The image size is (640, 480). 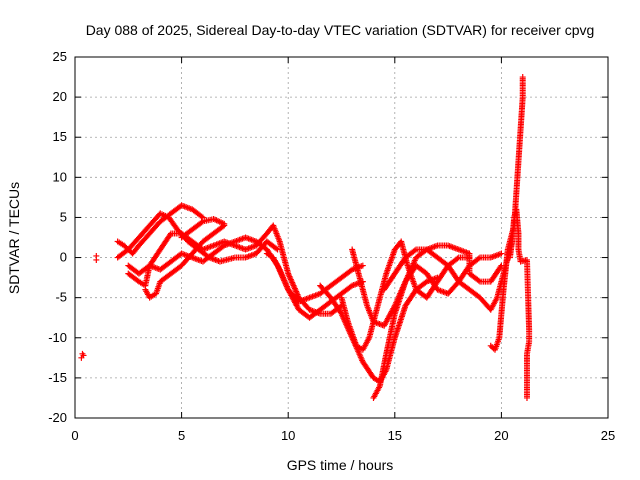 I want to click on y-tick-label: 20, so click(x=60, y=96).